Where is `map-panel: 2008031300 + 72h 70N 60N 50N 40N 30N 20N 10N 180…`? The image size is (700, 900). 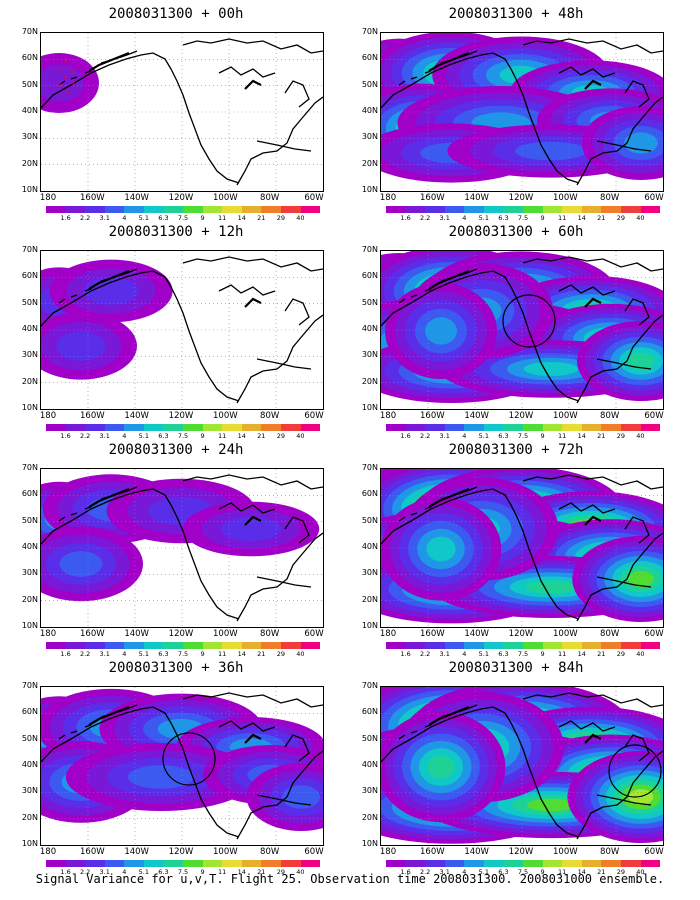 map-panel: 2008031300 + 72h 70N 60N 50N 40N 30N 20N 10N 180… is located at coordinates (516, 550).